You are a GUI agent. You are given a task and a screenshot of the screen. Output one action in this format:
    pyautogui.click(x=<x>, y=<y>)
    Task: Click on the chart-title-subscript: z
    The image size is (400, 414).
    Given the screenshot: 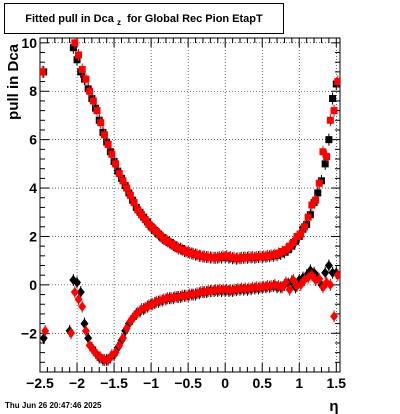 What is the action you would take?
    pyautogui.click(x=118, y=23)
    